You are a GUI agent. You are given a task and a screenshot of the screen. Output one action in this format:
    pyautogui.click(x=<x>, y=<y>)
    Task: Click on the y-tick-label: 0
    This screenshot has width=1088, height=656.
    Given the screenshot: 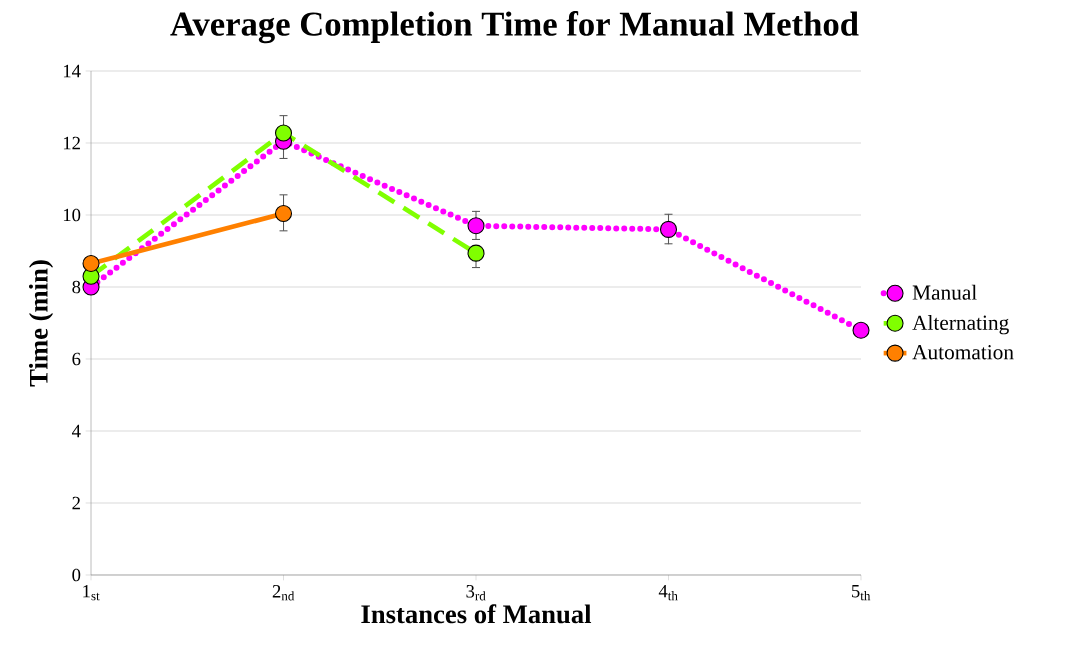 What is the action you would take?
    pyautogui.click(x=76, y=575)
    